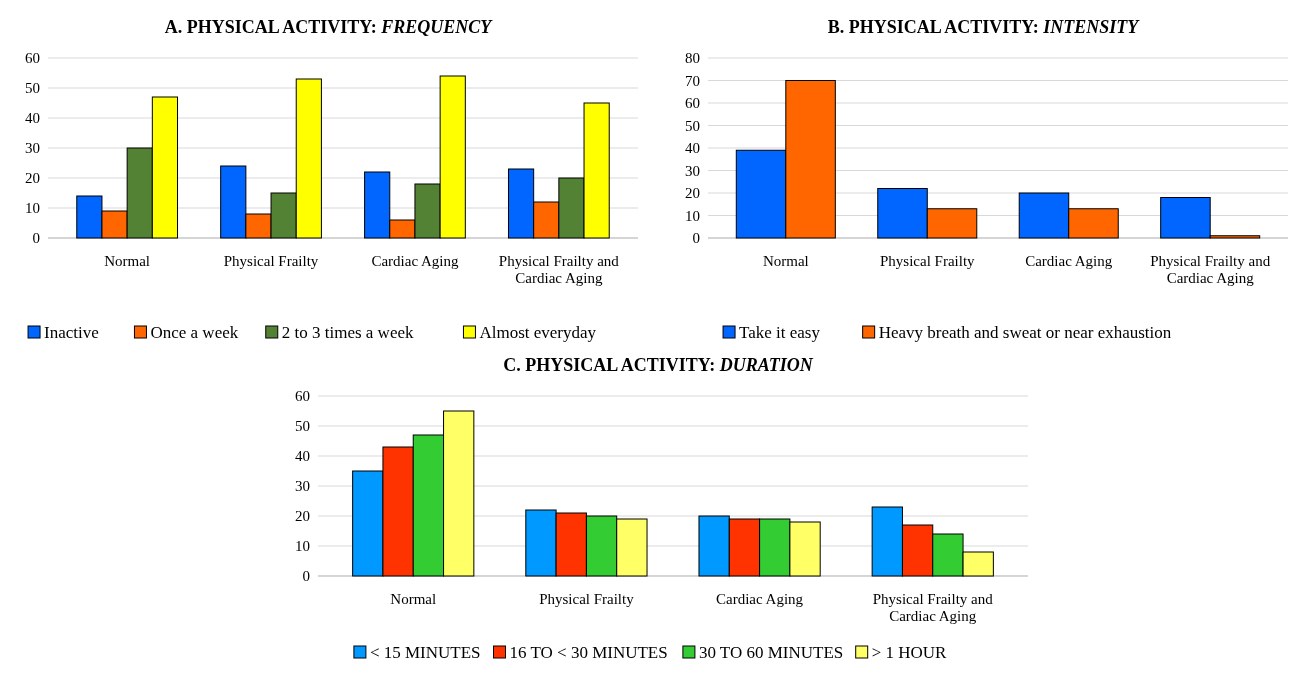  Describe the element at coordinates (194, 332) in the screenshot. I see `legend-label: Once a week` at that location.